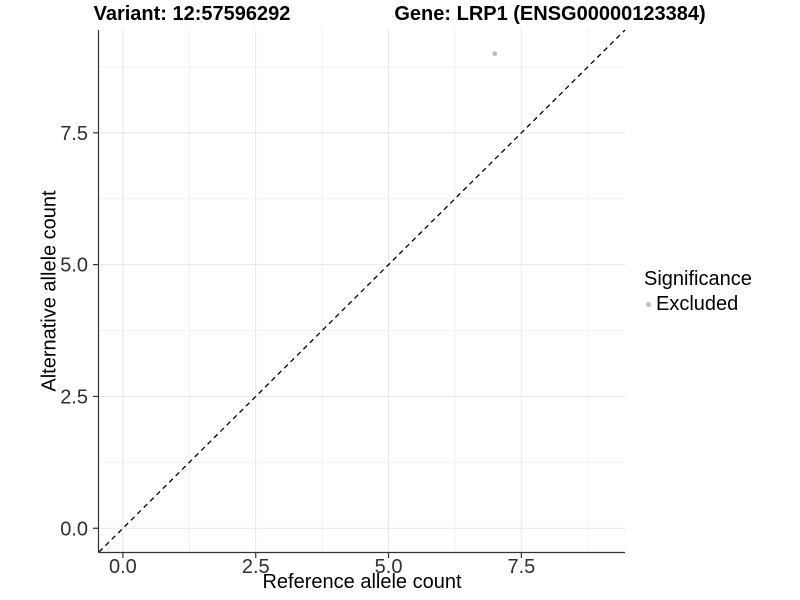 The height and width of the screenshot is (600, 800). What do you see at coordinates (74, 397) in the screenshot?
I see `y-tick-label: 2.5` at bounding box center [74, 397].